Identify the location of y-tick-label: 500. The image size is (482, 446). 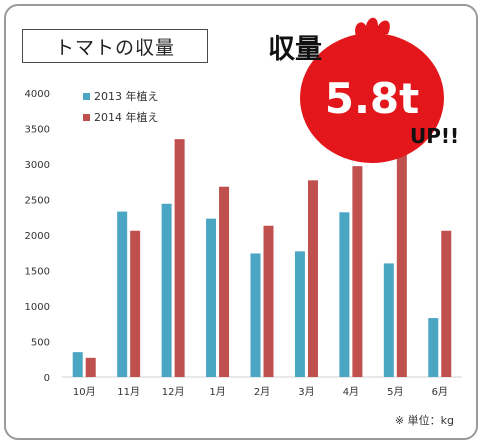
(40, 343).